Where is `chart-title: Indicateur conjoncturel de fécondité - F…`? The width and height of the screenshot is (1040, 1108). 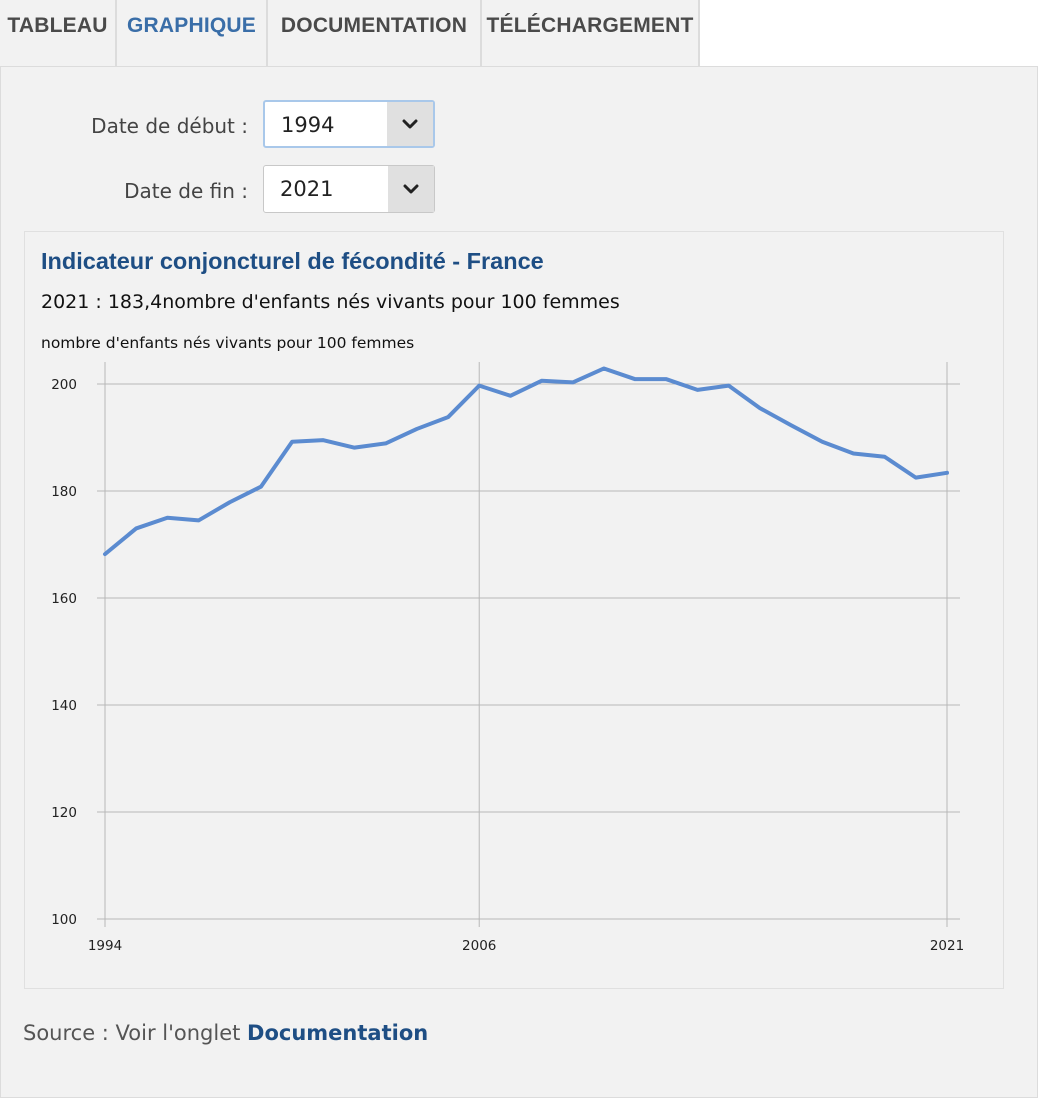 chart-title: Indicateur conjoncturel de fécondité - F… is located at coordinates (292, 261).